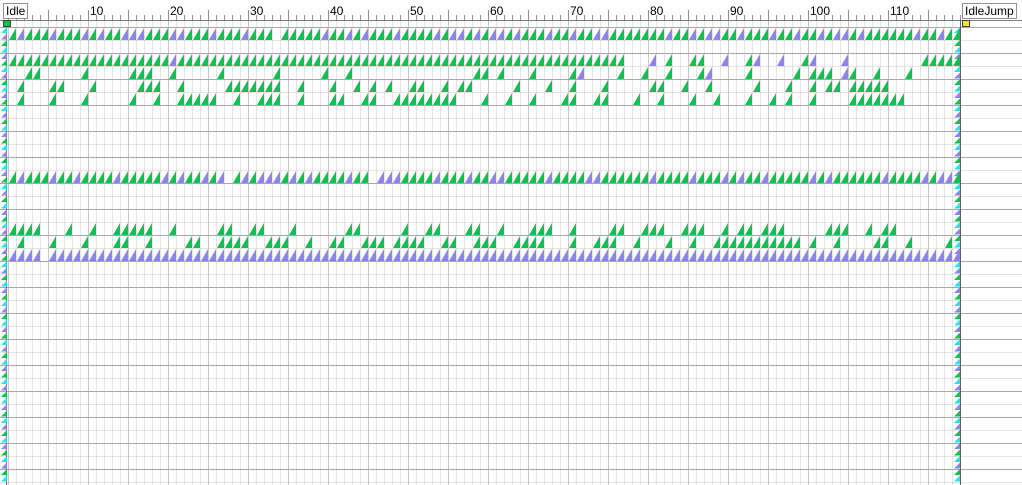 This screenshot has height=485, width=1022. I want to click on start-clip-marker, so click(7, 23).